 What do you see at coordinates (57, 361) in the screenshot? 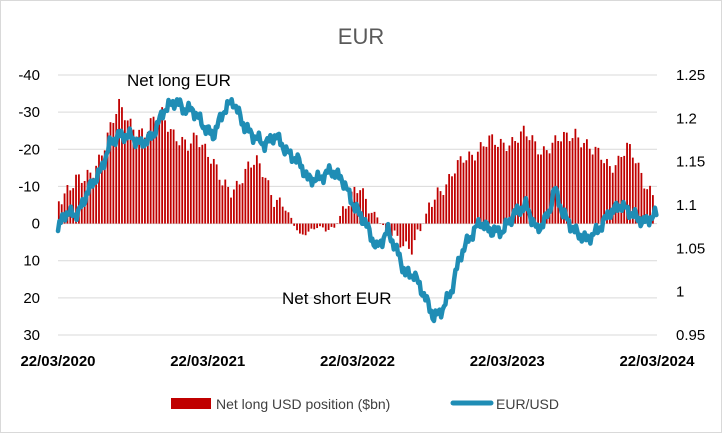
I see `x-tick-label: 22/03/2020` at bounding box center [57, 361].